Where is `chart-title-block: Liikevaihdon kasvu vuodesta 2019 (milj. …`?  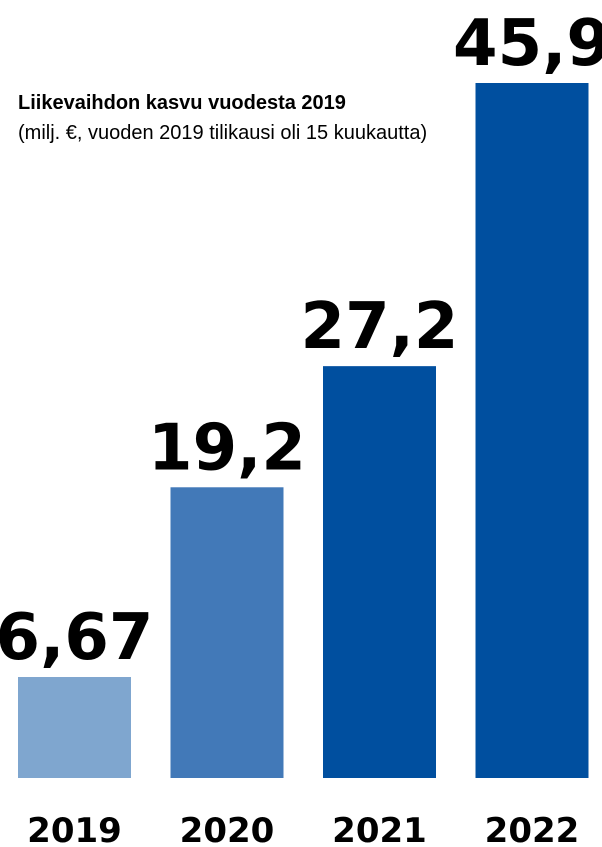 chart-title-block: Liikevaihdon kasvu vuodesta 2019 (milj. … is located at coordinates (228, 118).